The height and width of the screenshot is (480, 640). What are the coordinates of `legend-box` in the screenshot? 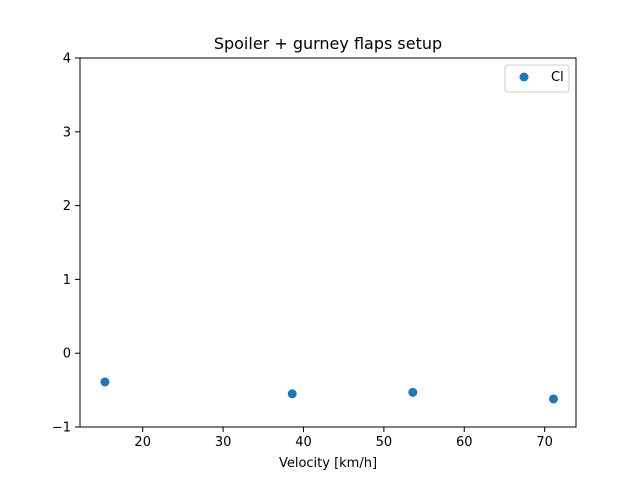 It's located at (537, 78).